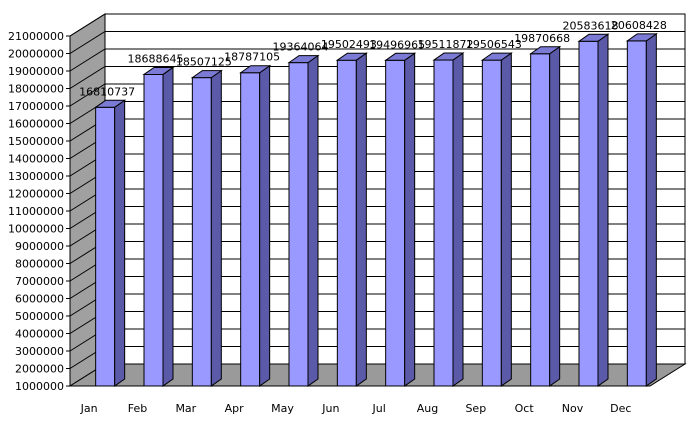 The width and height of the screenshot is (694, 422). I want to click on y-tick-label: 13000000, so click(36, 176).